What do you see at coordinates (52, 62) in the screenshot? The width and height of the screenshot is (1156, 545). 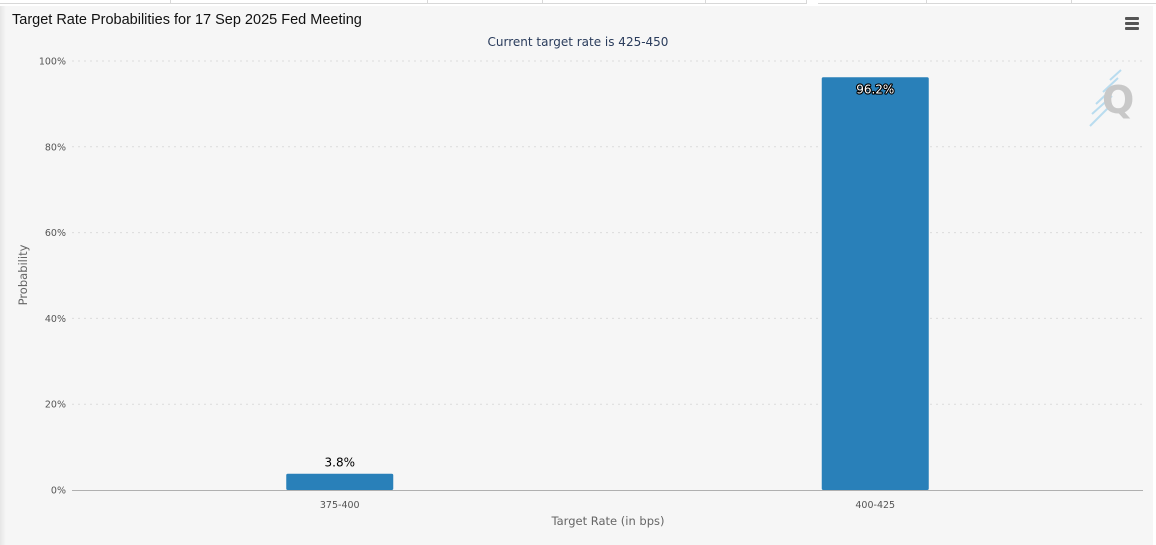 I see `y-tick-label: 100%` at bounding box center [52, 62].